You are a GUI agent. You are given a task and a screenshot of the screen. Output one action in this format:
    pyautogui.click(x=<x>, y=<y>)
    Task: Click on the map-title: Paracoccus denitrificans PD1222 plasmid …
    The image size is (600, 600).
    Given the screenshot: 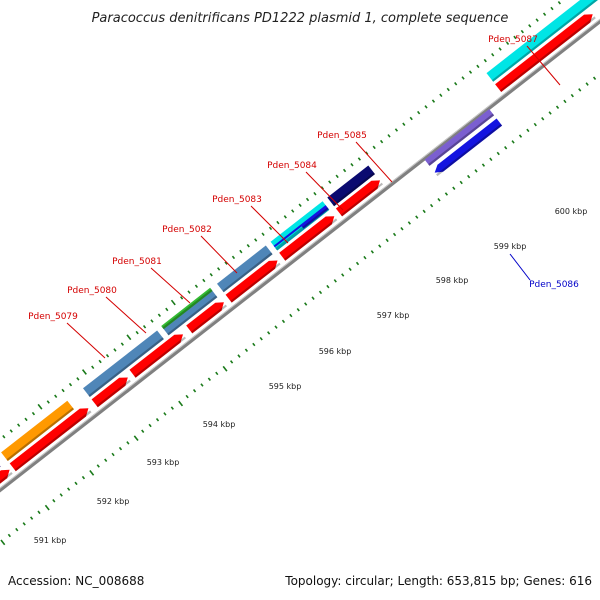 What is the action you would take?
    pyautogui.click(x=300, y=18)
    